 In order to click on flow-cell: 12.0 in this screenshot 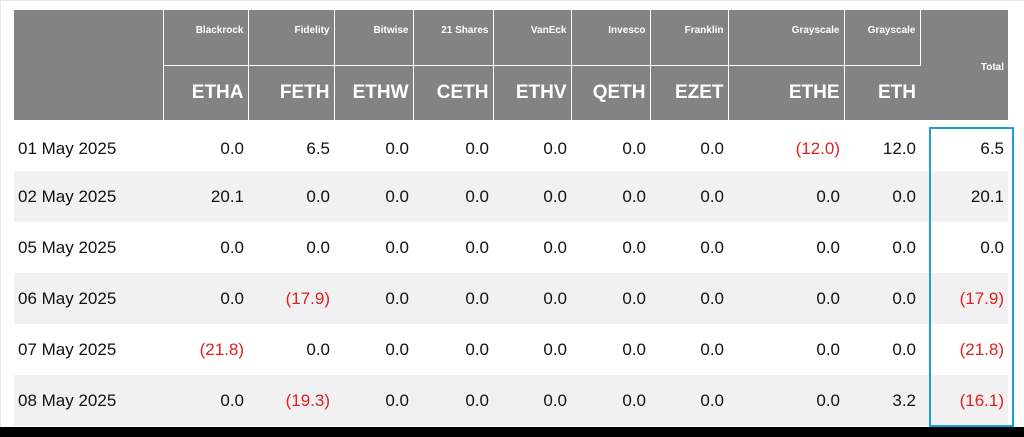, I will do `click(899, 148)`.